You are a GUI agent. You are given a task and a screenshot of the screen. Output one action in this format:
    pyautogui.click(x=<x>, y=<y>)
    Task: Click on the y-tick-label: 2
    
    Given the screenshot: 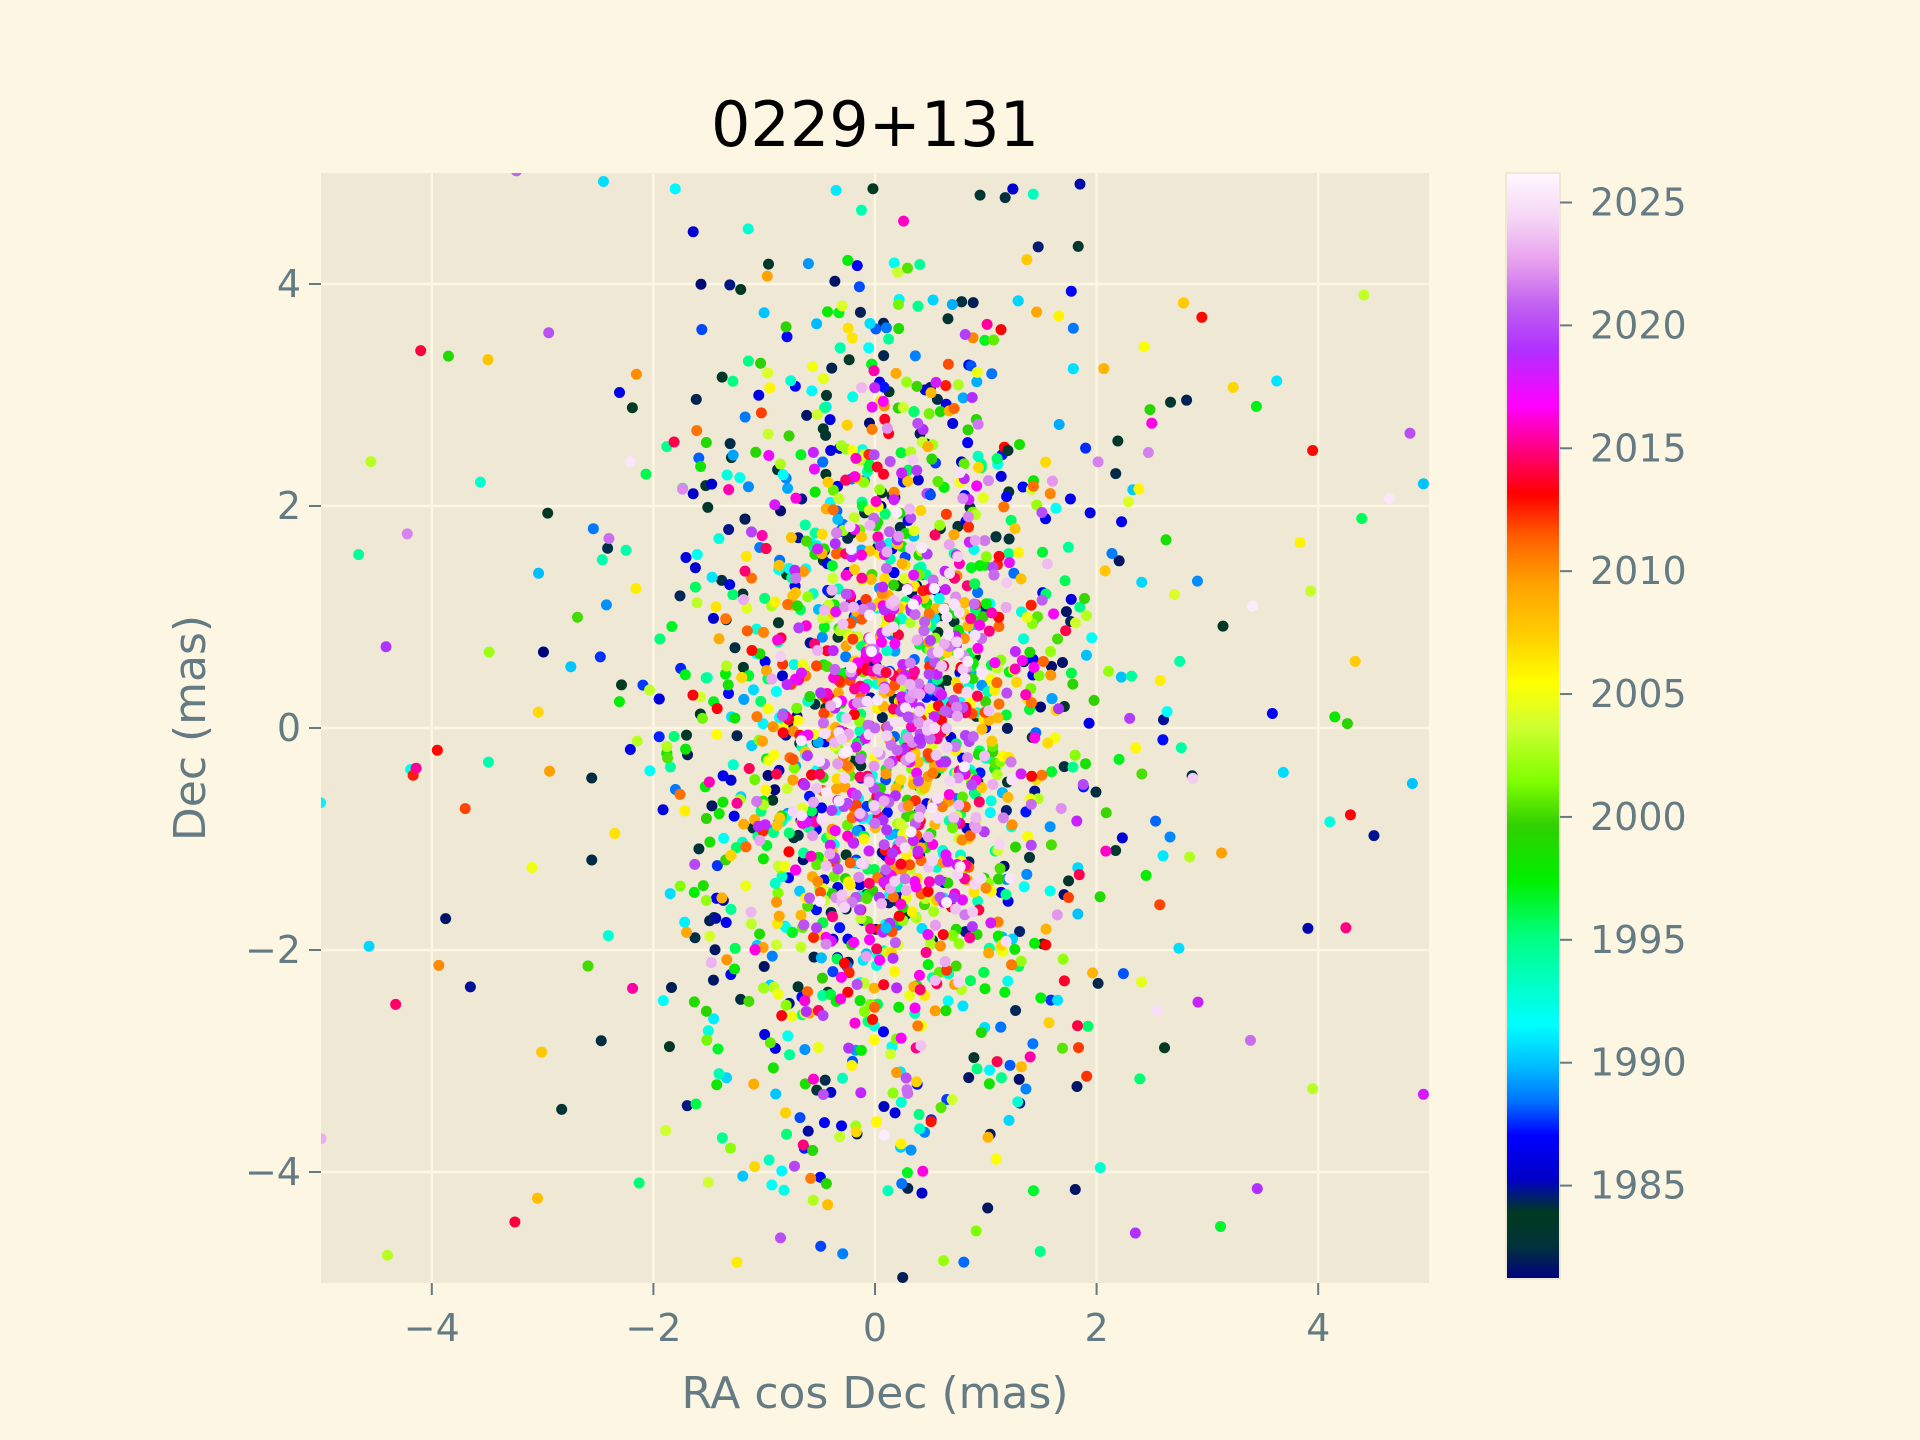 What is the action you would take?
    pyautogui.click(x=289, y=506)
    